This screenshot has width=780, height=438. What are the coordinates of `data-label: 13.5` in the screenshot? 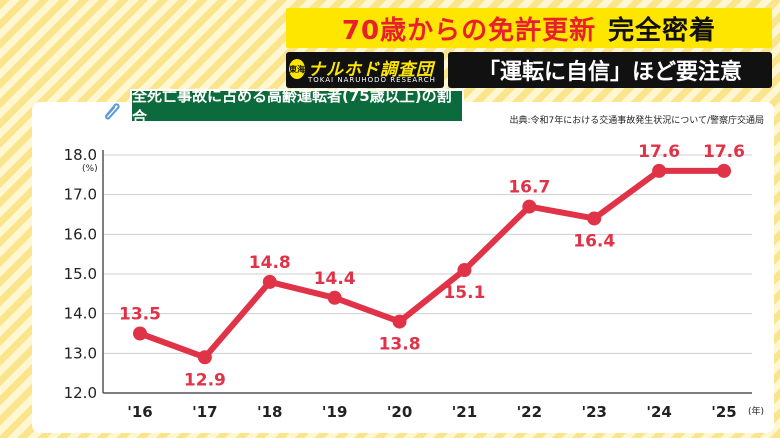 It's located at (140, 315).